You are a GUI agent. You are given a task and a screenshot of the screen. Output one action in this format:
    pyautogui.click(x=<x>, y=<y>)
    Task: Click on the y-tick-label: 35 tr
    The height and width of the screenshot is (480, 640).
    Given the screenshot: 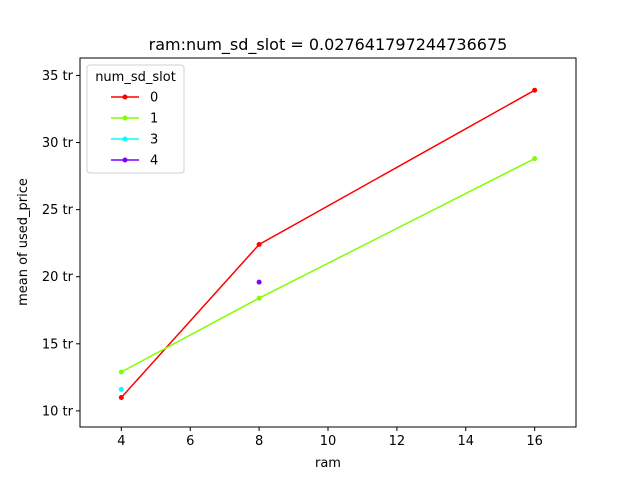 What is the action you would take?
    pyautogui.click(x=58, y=76)
    